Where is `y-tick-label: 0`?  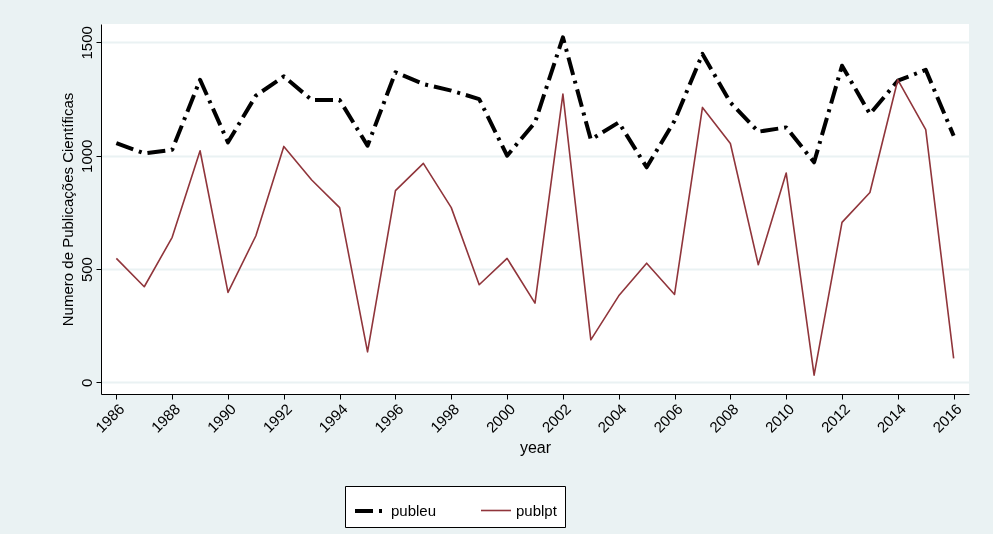 y-tick-label: 0 is located at coordinates (86, 383).